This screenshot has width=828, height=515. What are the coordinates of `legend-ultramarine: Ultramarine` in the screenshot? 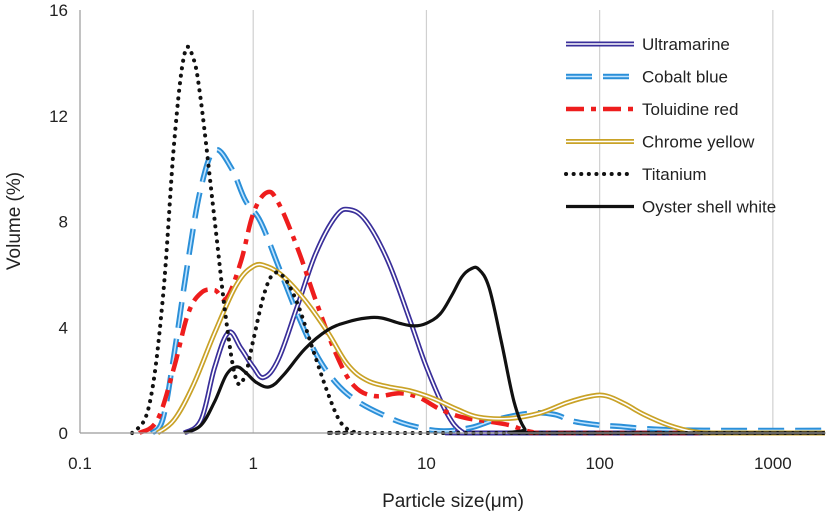 It's located at (648, 44).